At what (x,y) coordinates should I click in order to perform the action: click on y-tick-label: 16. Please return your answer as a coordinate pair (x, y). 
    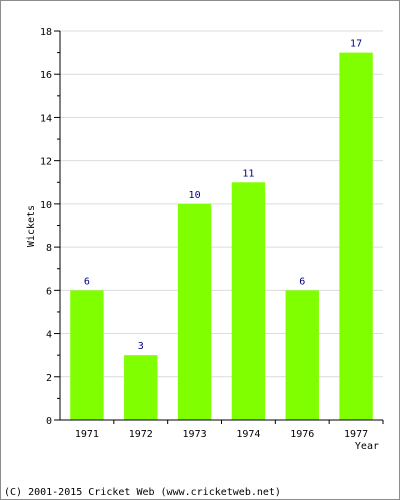
    Looking at the image, I should click on (46, 75).